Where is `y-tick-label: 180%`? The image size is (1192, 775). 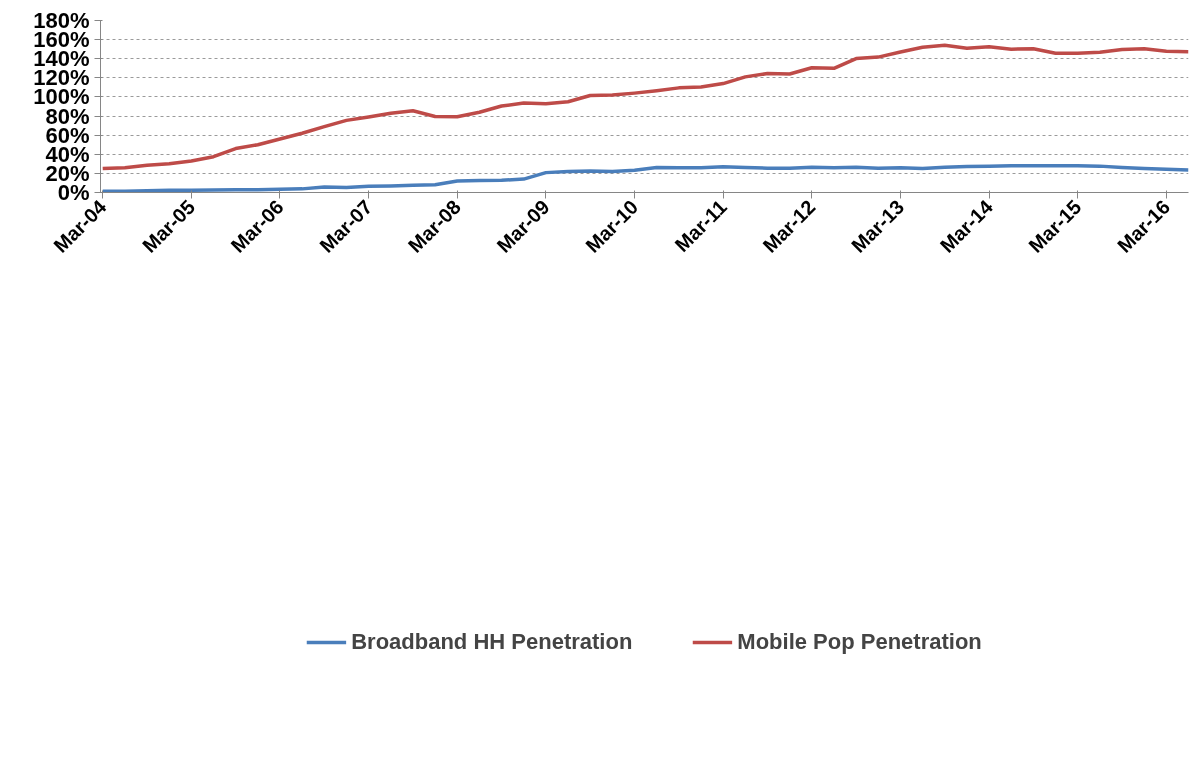
y-tick-label: 180% is located at coordinates (61, 20).